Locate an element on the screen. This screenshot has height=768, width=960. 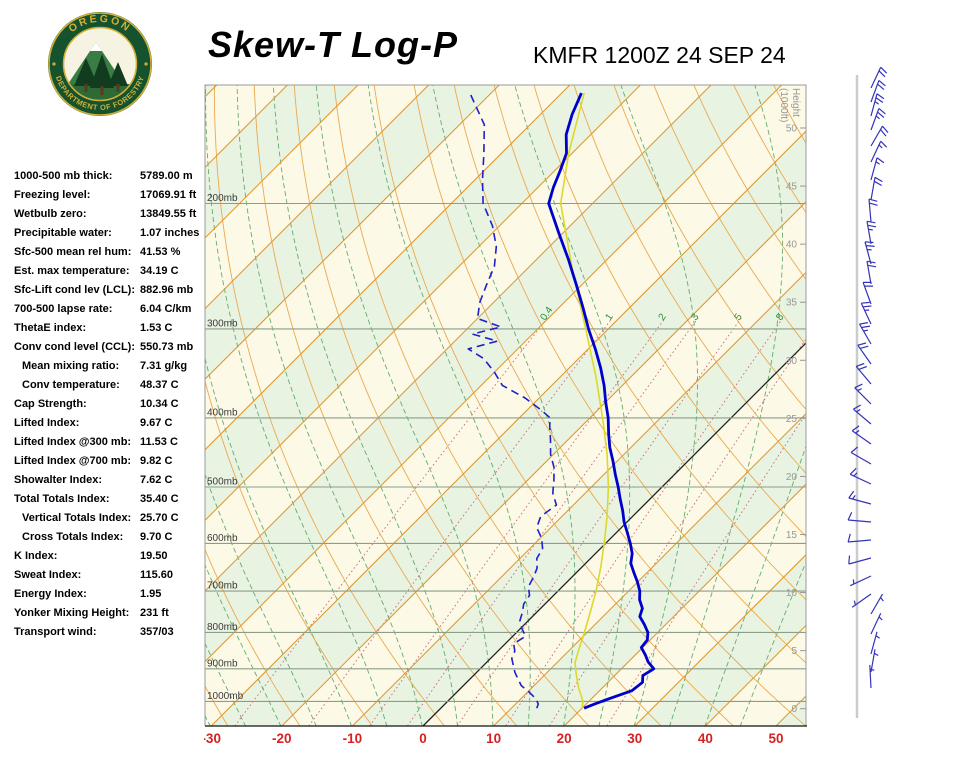
index-row: Mean mixing ratio: 7.31 g/kg is located at coordinates (112, 366).